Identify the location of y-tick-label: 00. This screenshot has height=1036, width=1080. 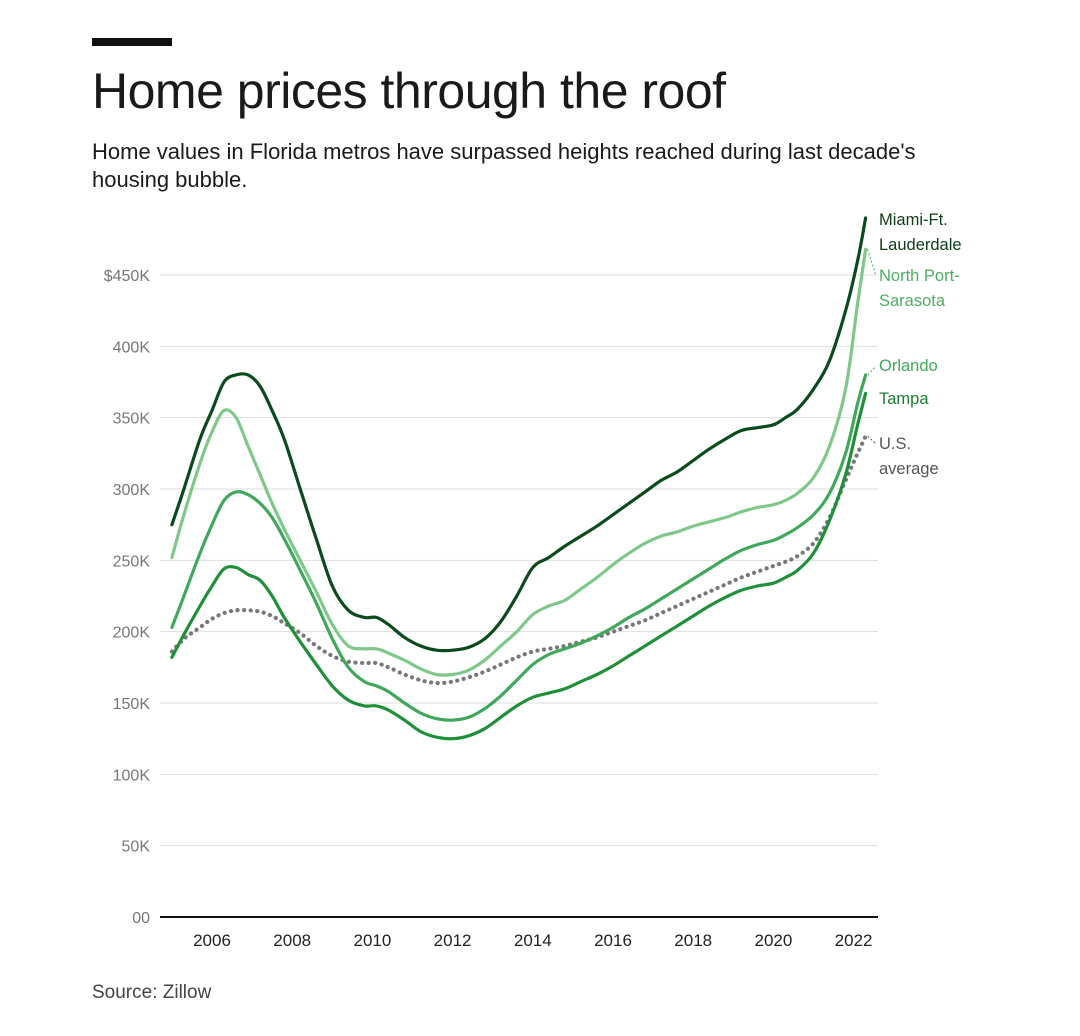
(141, 918).